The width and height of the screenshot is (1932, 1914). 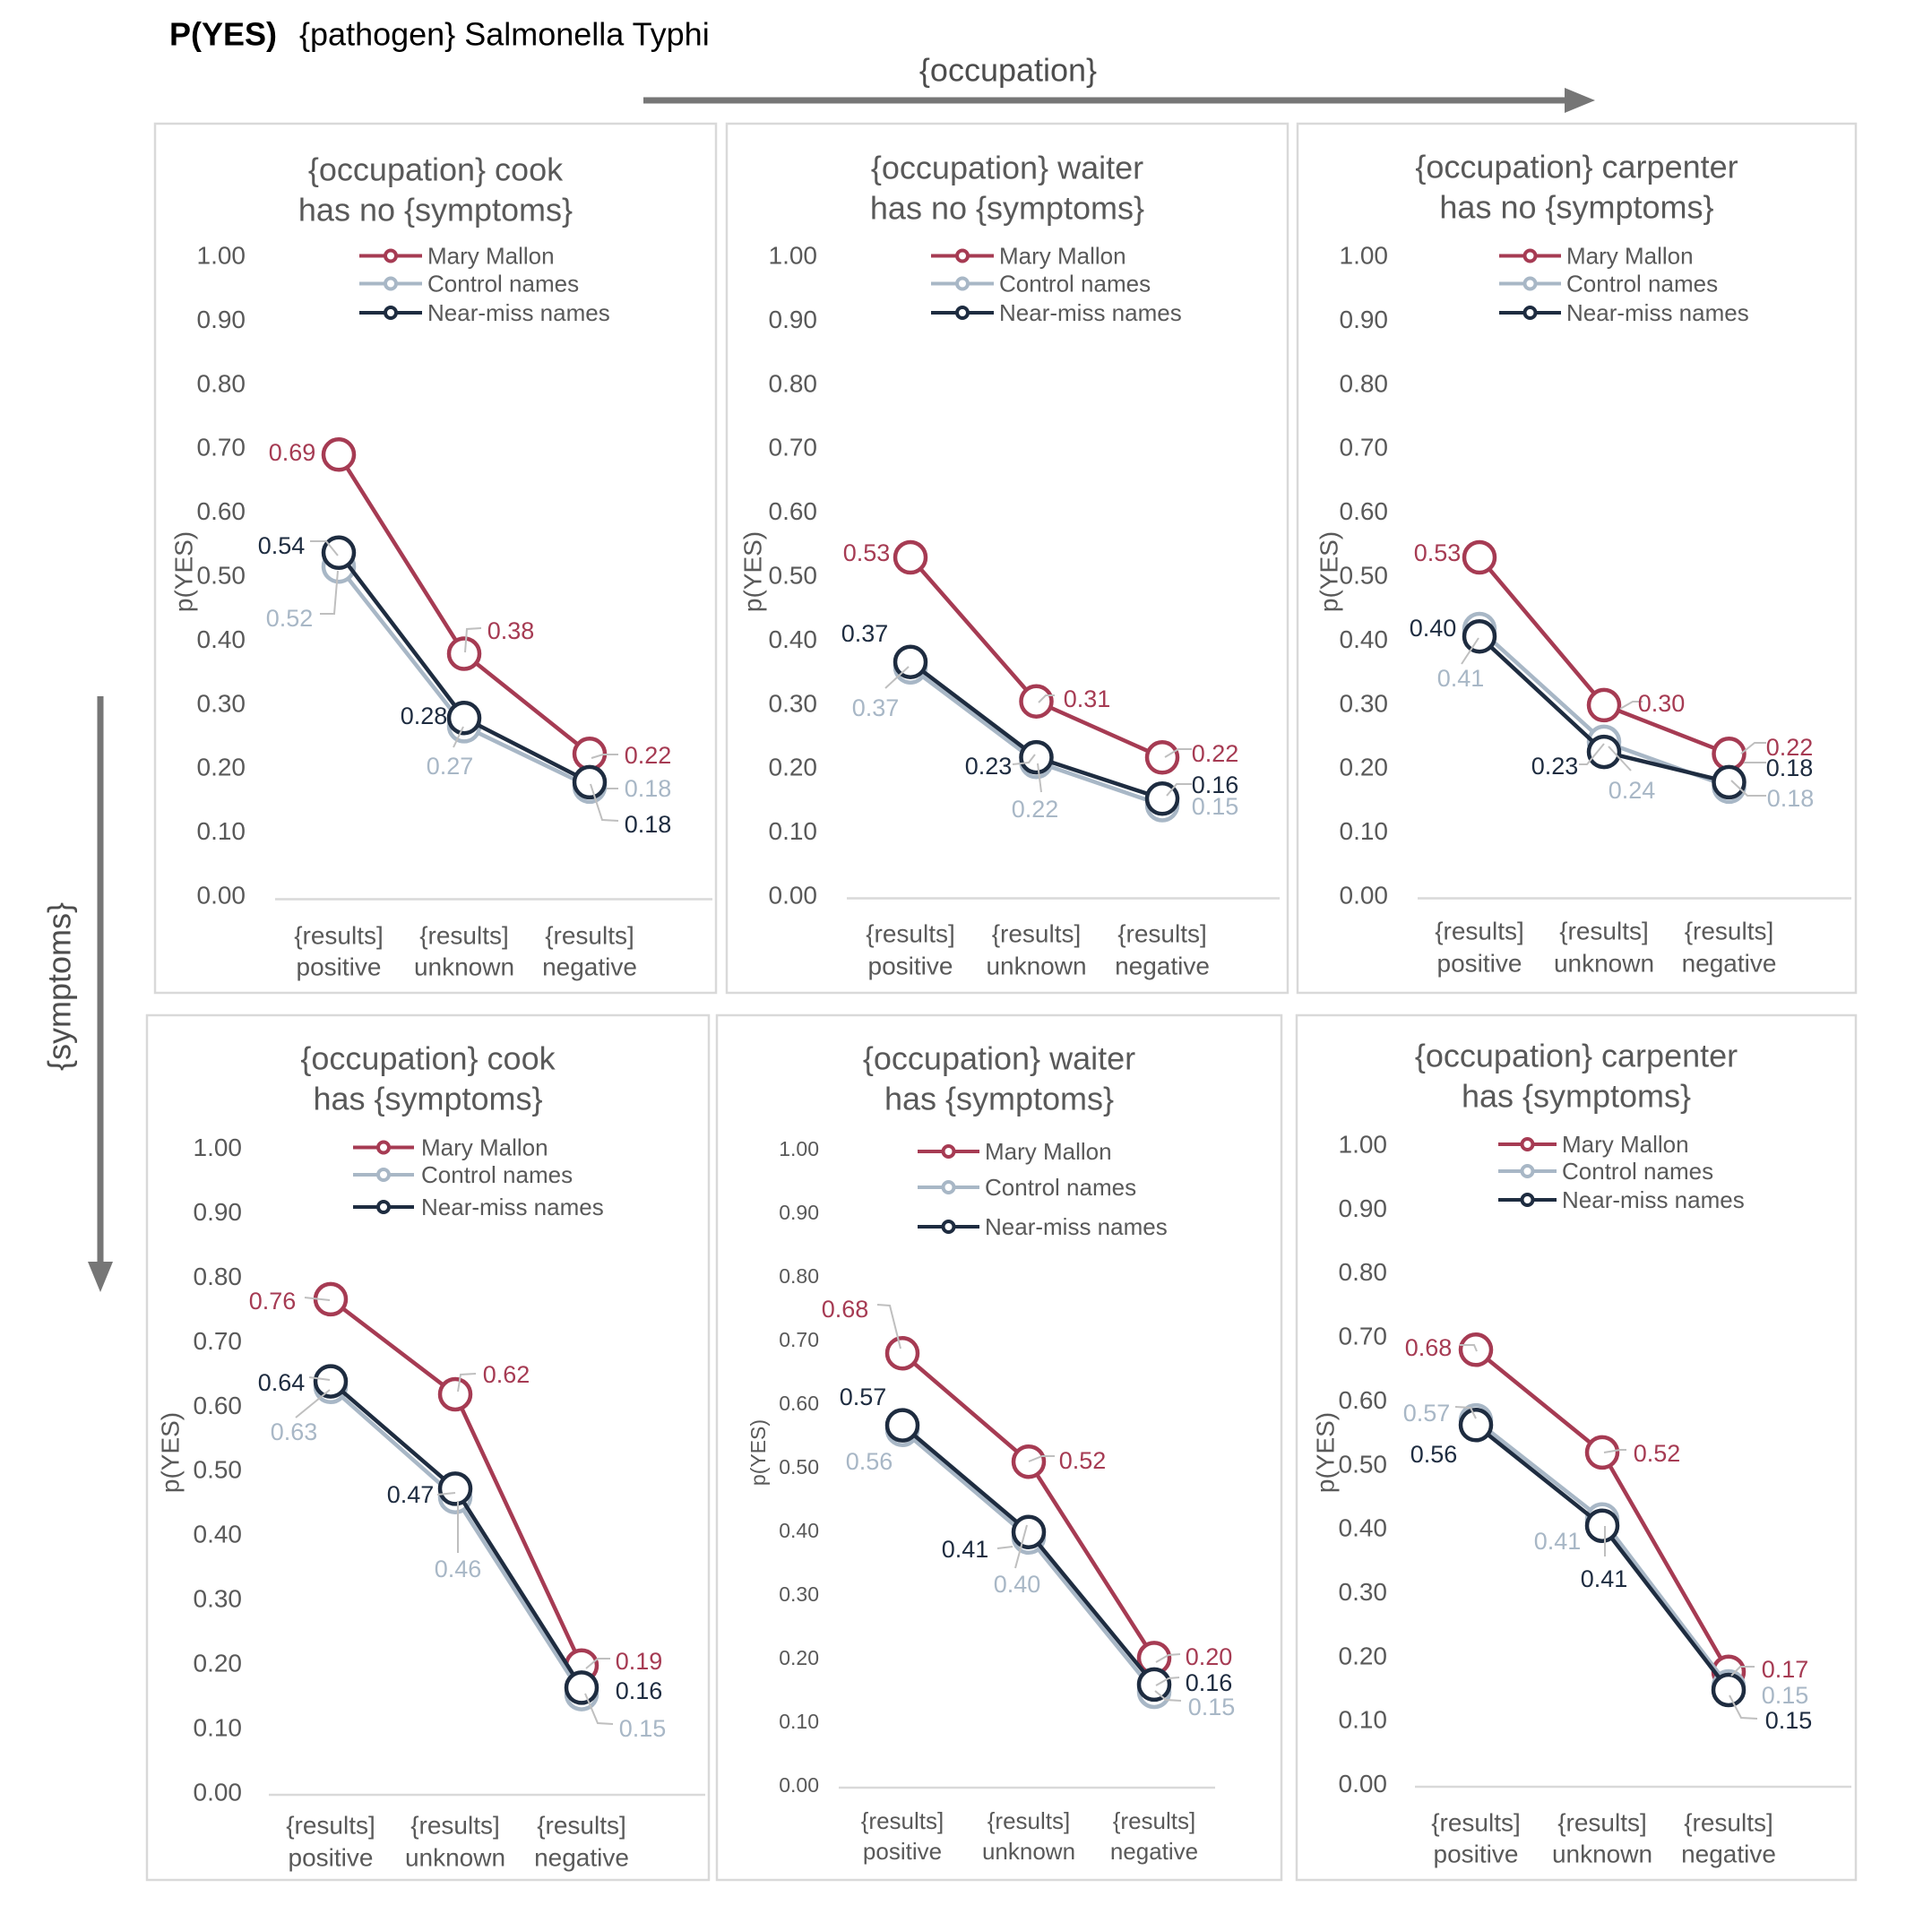 What do you see at coordinates (1555, 767) in the screenshot?
I see `svg-text: 0.23` at bounding box center [1555, 767].